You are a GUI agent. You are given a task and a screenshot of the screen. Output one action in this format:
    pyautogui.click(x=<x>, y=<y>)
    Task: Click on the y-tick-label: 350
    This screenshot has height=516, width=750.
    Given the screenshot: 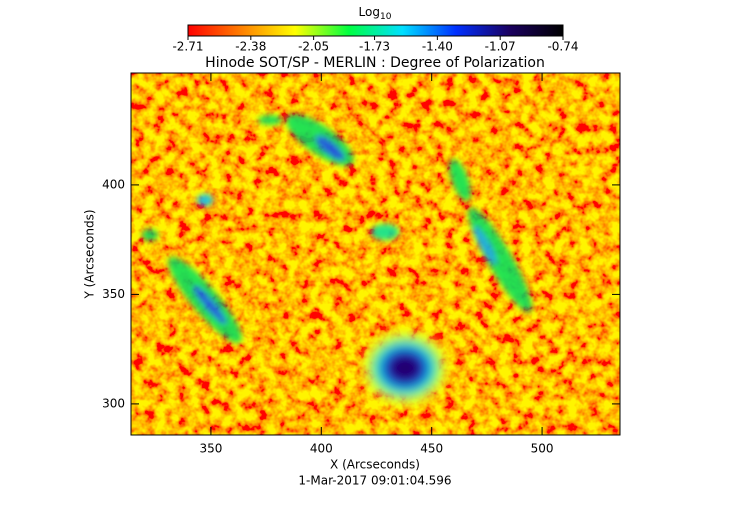 What is the action you would take?
    pyautogui.click(x=113, y=294)
    